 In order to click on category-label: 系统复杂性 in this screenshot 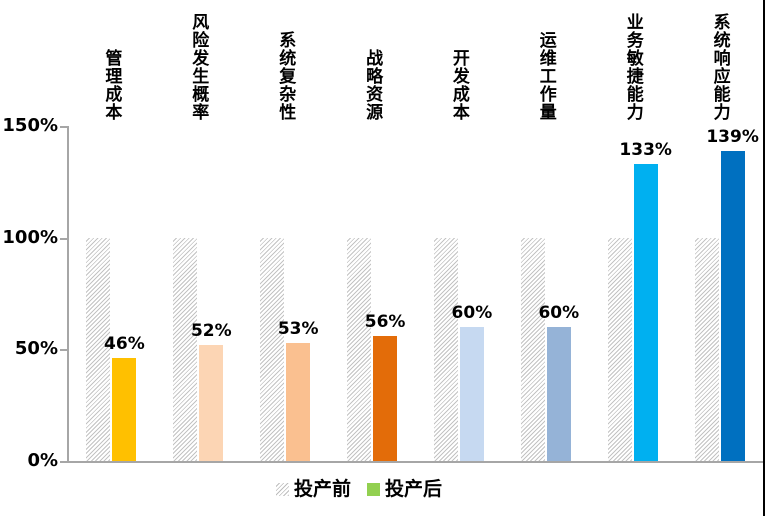, I will do `click(285, 76)`.